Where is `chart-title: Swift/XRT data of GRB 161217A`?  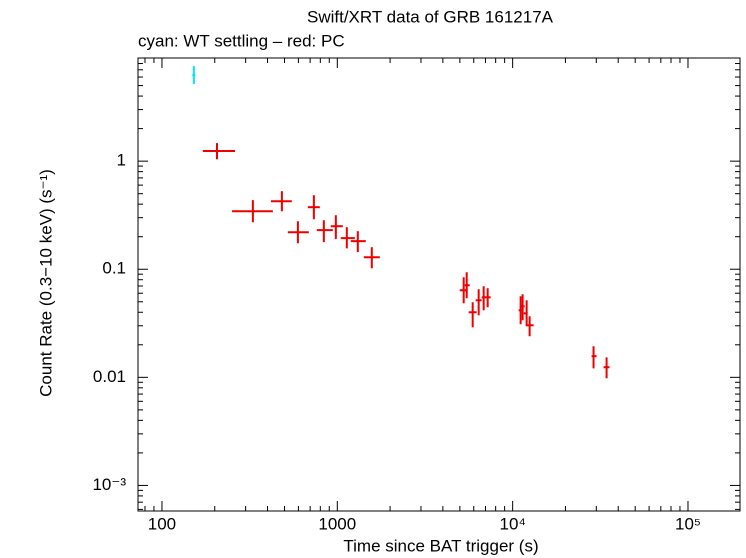 chart-title: Swift/XRT data of GRB 161217A is located at coordinates (430, 16).